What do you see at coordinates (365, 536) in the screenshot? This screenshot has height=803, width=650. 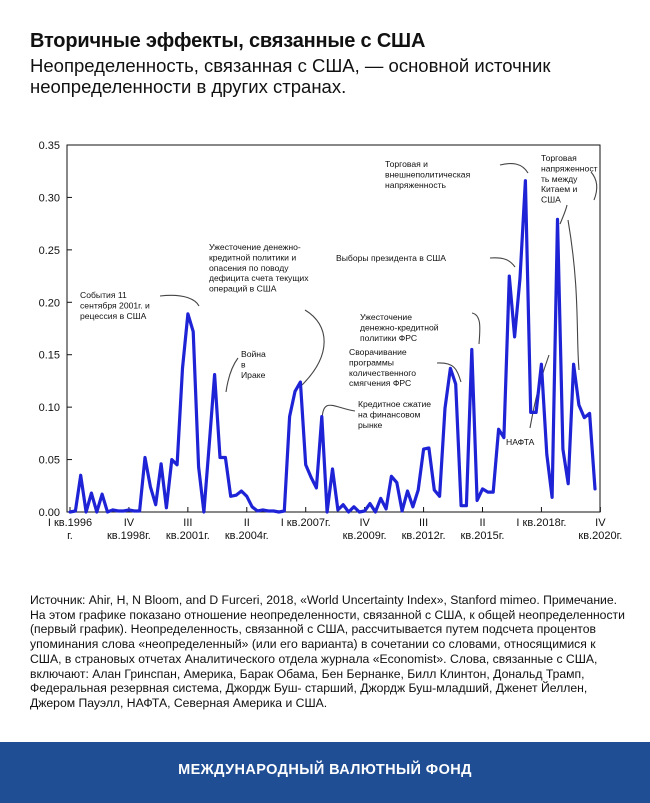 I see `x-tick-label-line: кв.2009г.` at bounding box center [365, 536].